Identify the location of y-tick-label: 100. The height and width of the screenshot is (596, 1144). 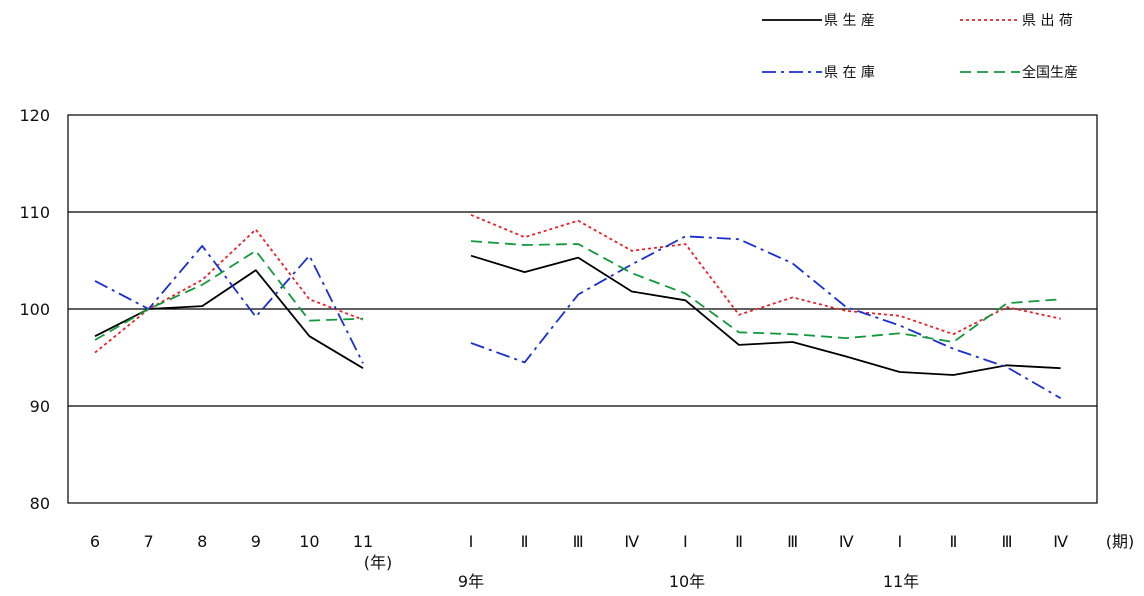
(34, 309).